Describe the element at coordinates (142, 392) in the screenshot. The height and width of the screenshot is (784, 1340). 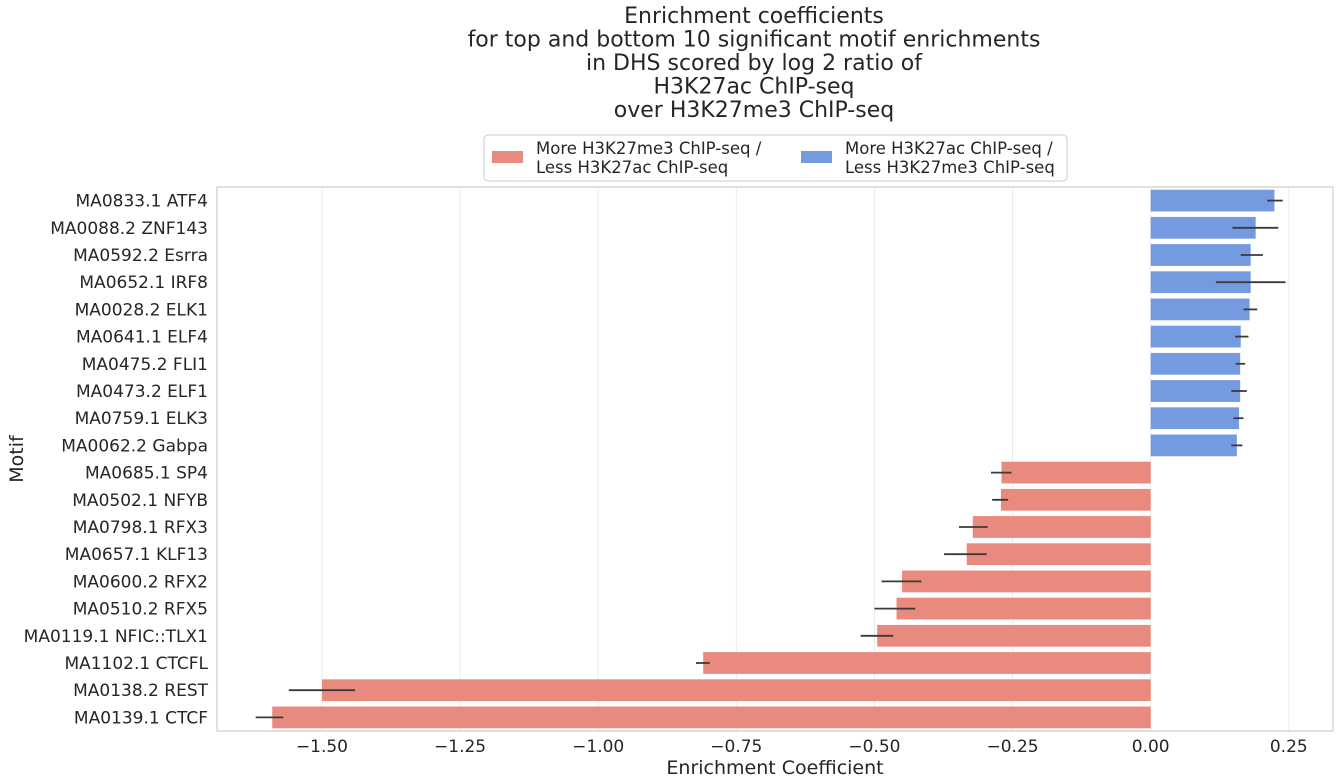
I see `y-tick-label: MA0473.2 ELF1` at that location.